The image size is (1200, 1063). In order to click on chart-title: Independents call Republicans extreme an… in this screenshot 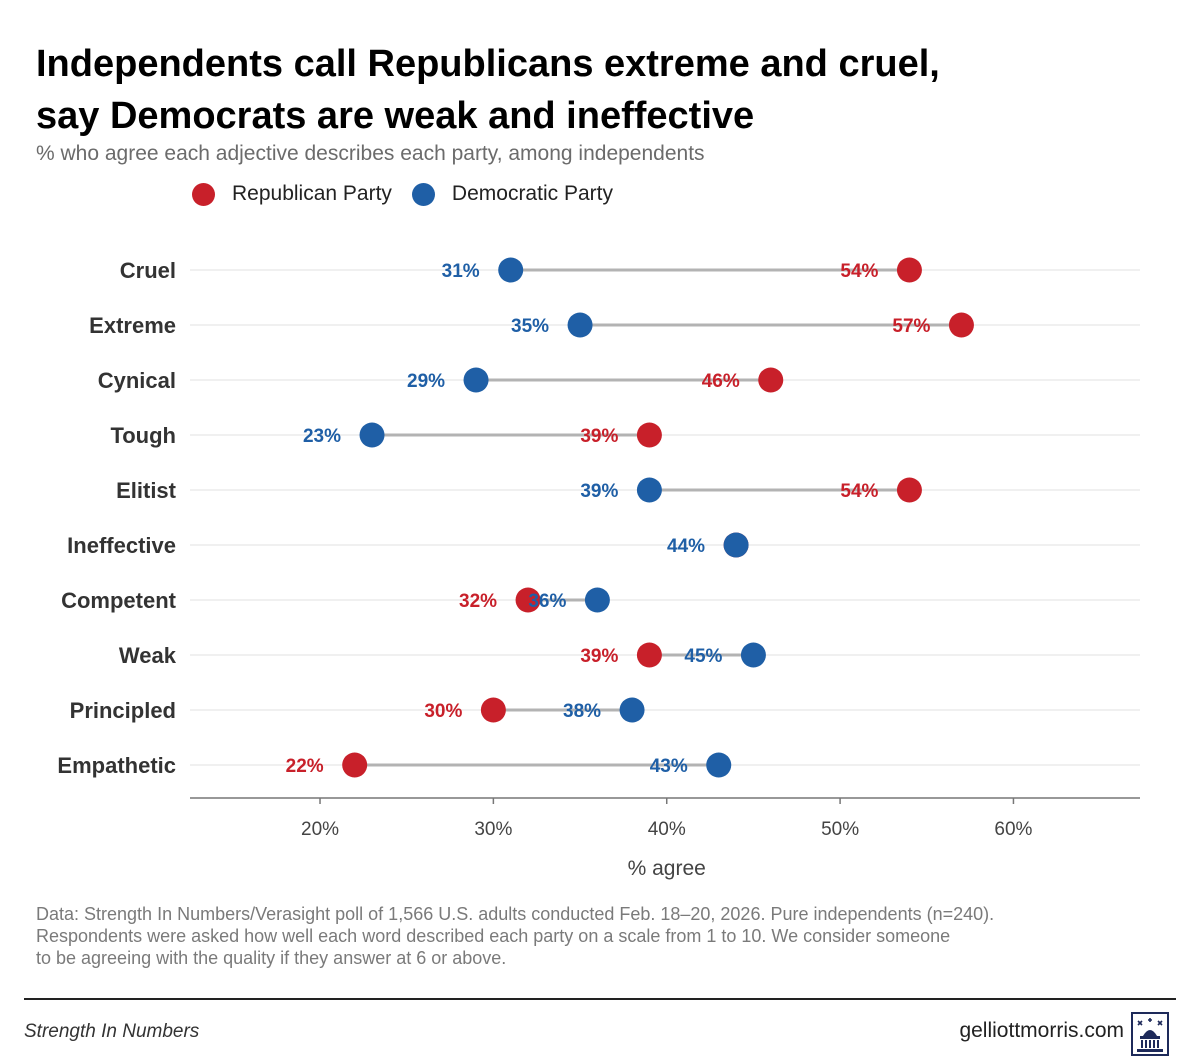, I will do `click(606, 90)`.